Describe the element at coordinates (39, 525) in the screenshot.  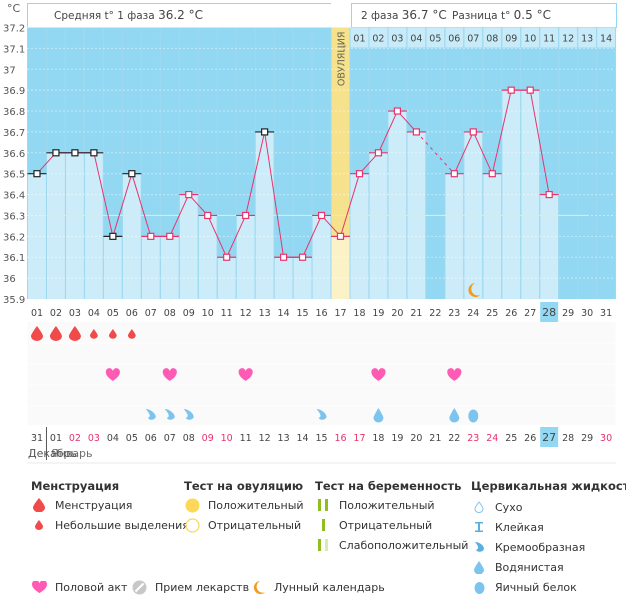
I see `drop-small-icon` at that location.